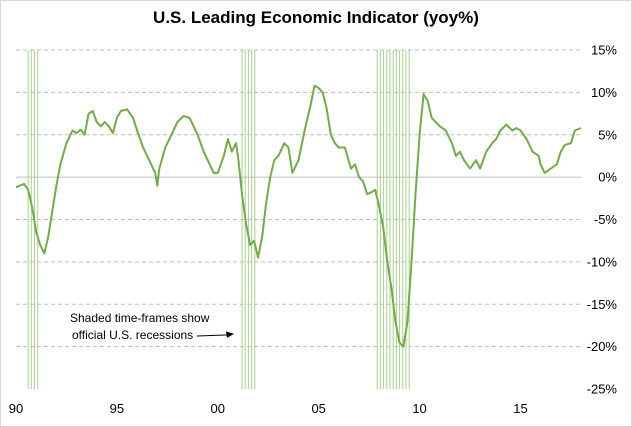  What do you see at coordinates (318, 408) in the screenshot?
I see `x-tick-label: 05` at bounding box center [318, 408].